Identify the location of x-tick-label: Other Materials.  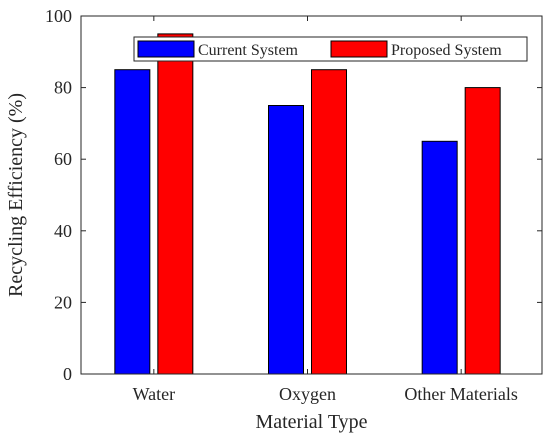
(460, 394).